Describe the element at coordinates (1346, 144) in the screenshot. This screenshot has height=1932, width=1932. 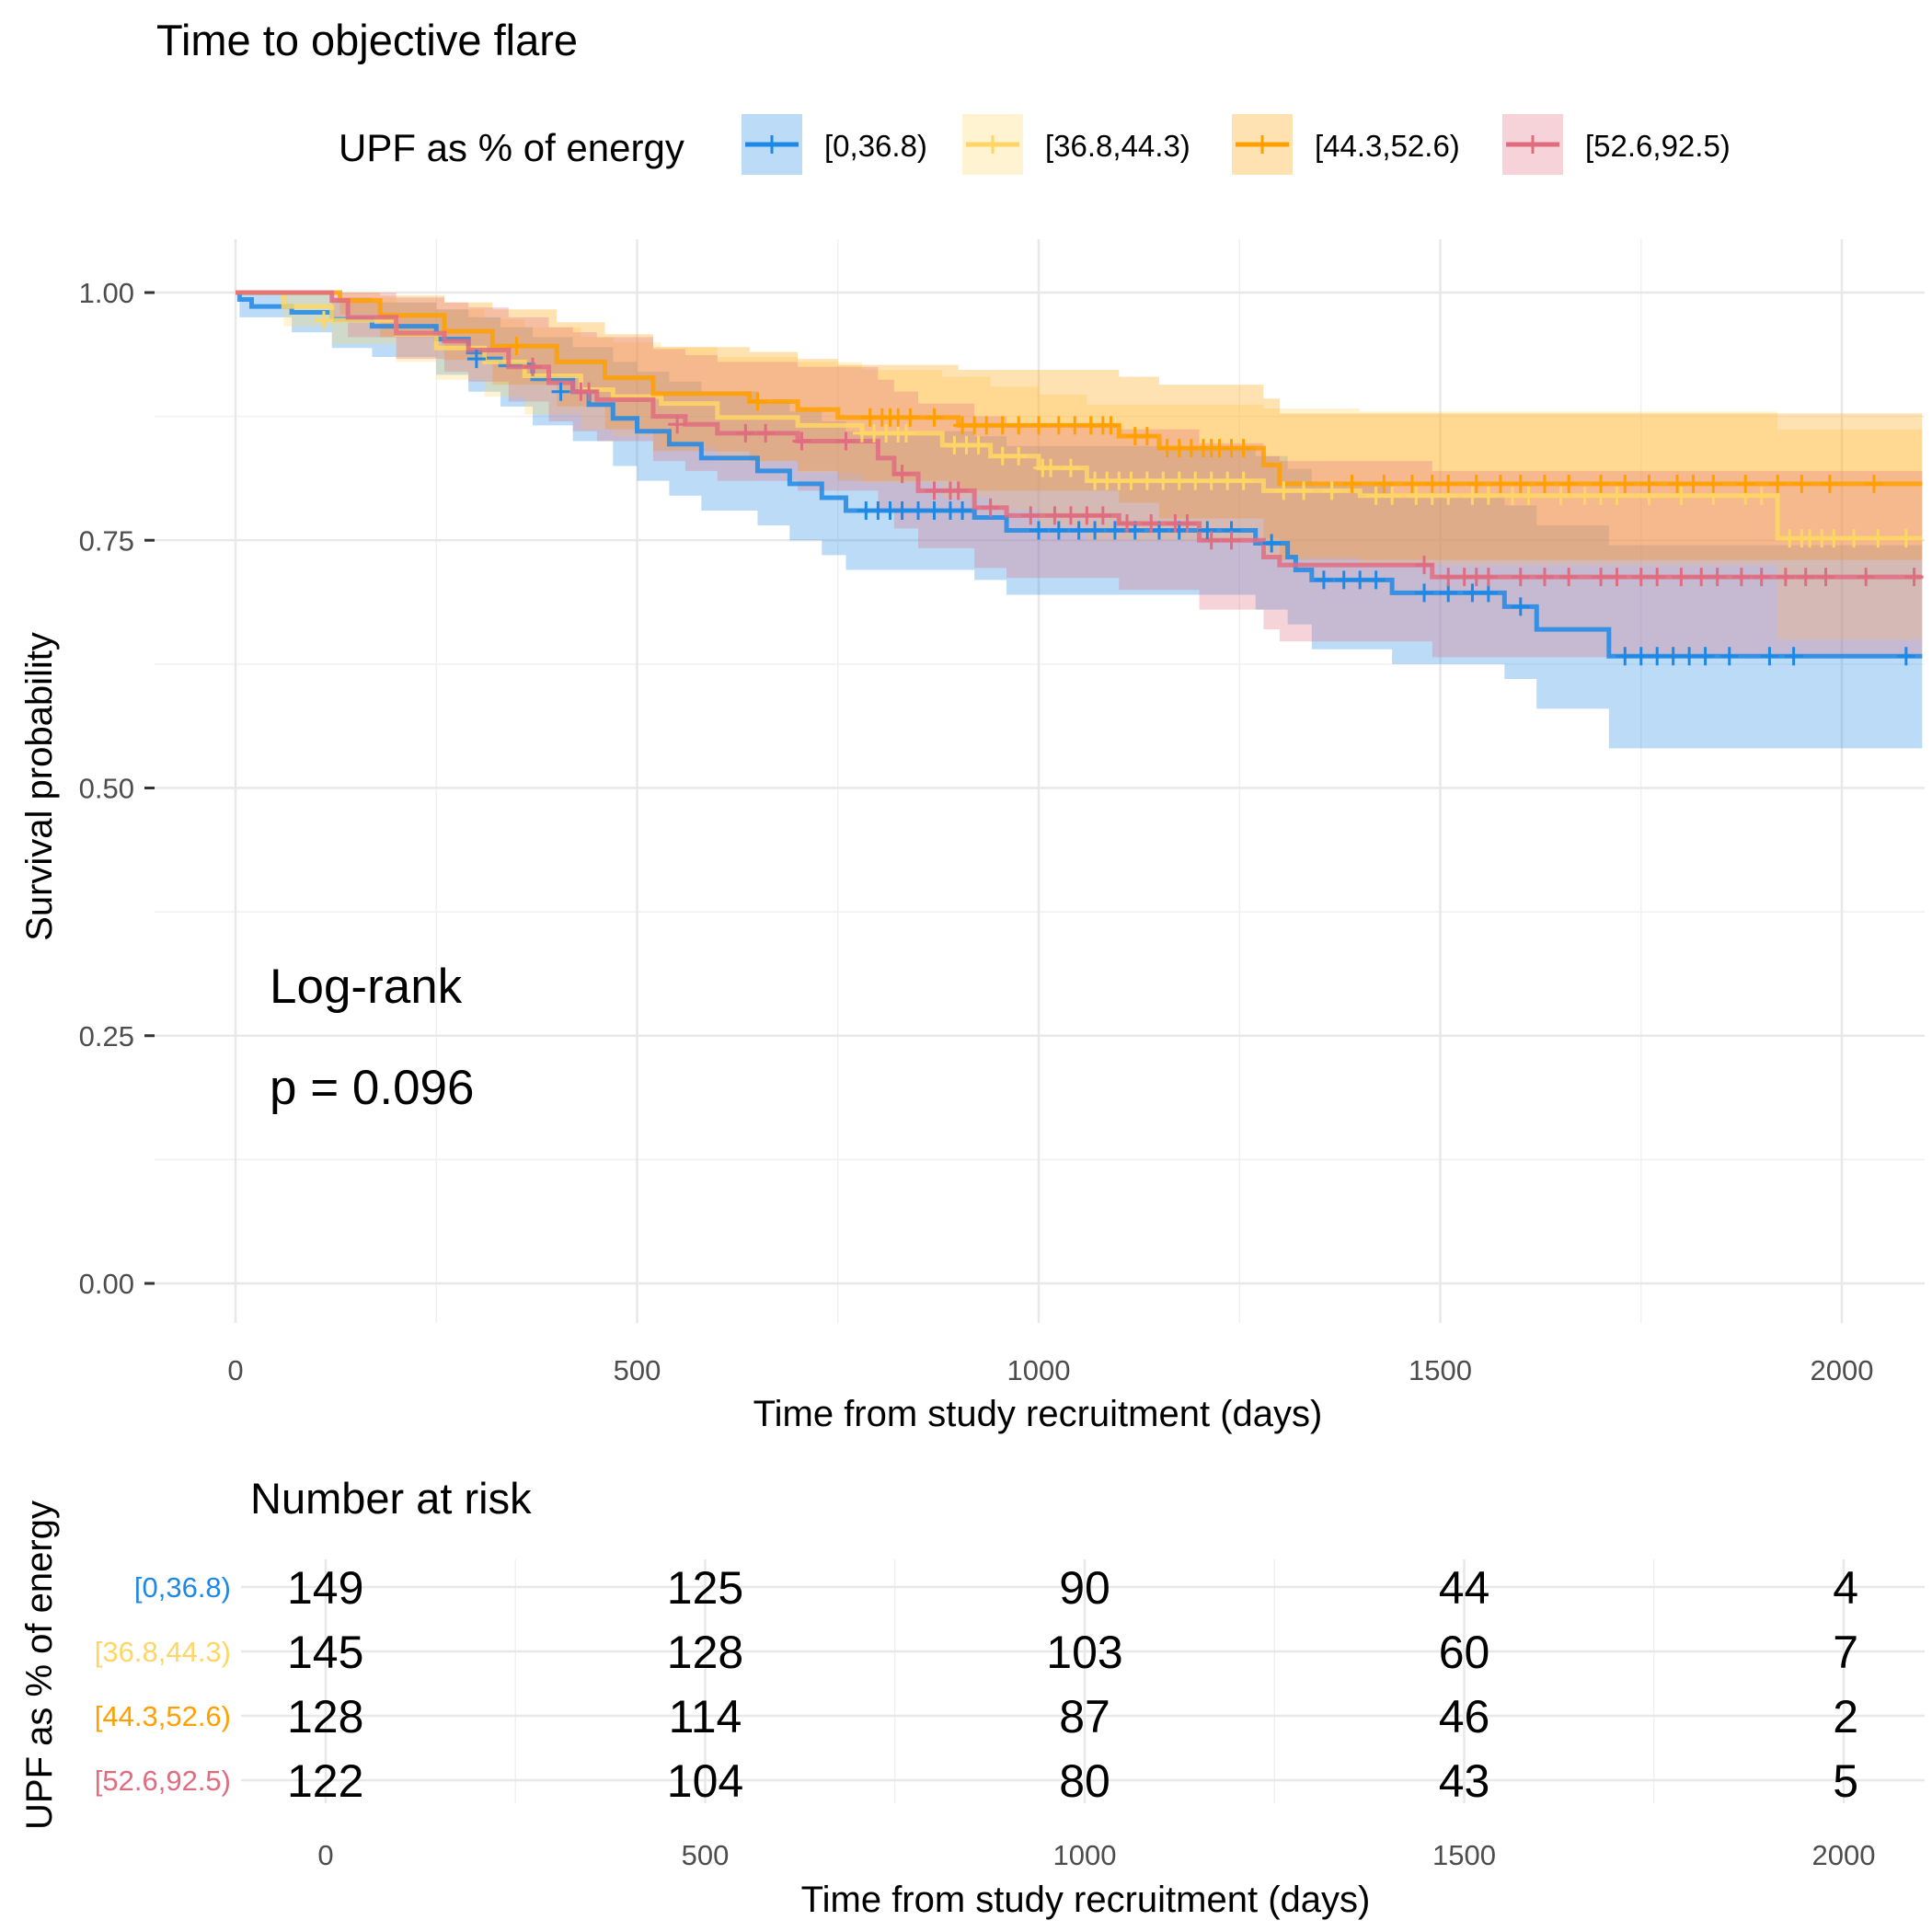
I see `legend-item-2: [44.3,52.6)` at that location.